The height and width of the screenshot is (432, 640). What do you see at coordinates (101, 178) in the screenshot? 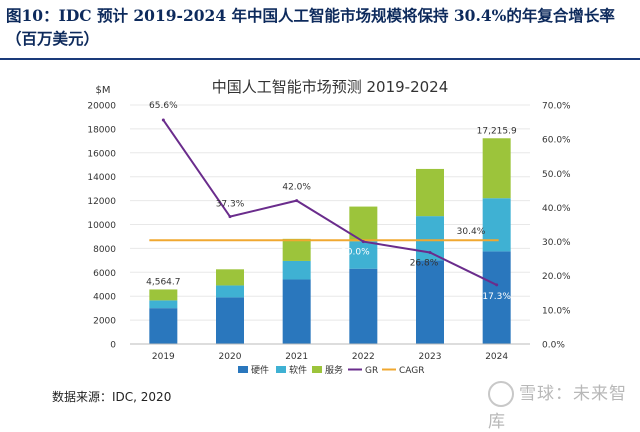
I see `y-tick-left: 14000` at bounding box center [101, 178].